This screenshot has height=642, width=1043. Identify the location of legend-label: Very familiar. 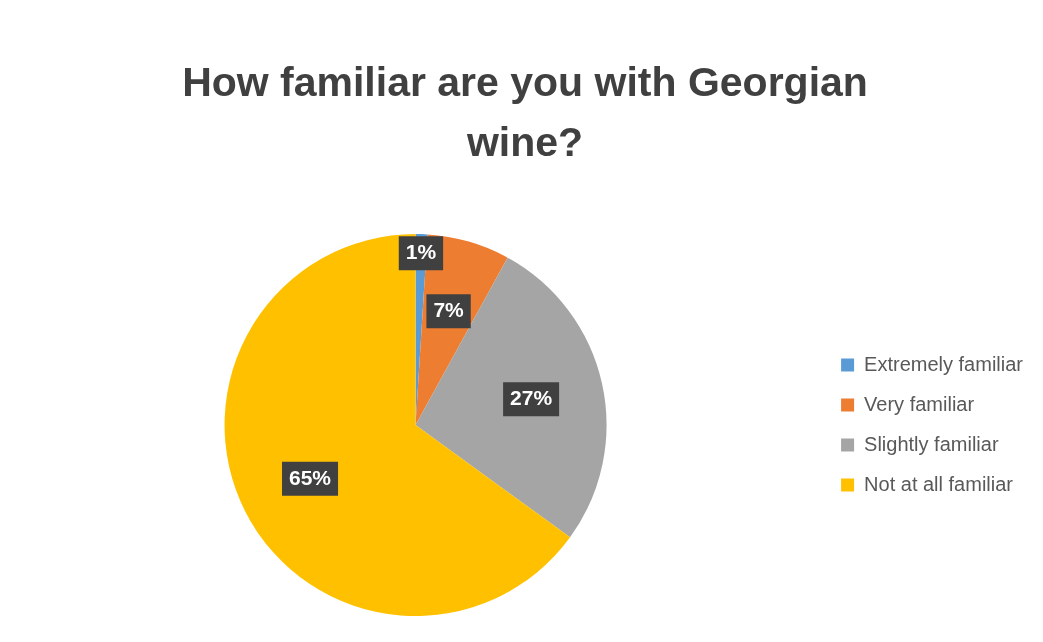
(919, 403).